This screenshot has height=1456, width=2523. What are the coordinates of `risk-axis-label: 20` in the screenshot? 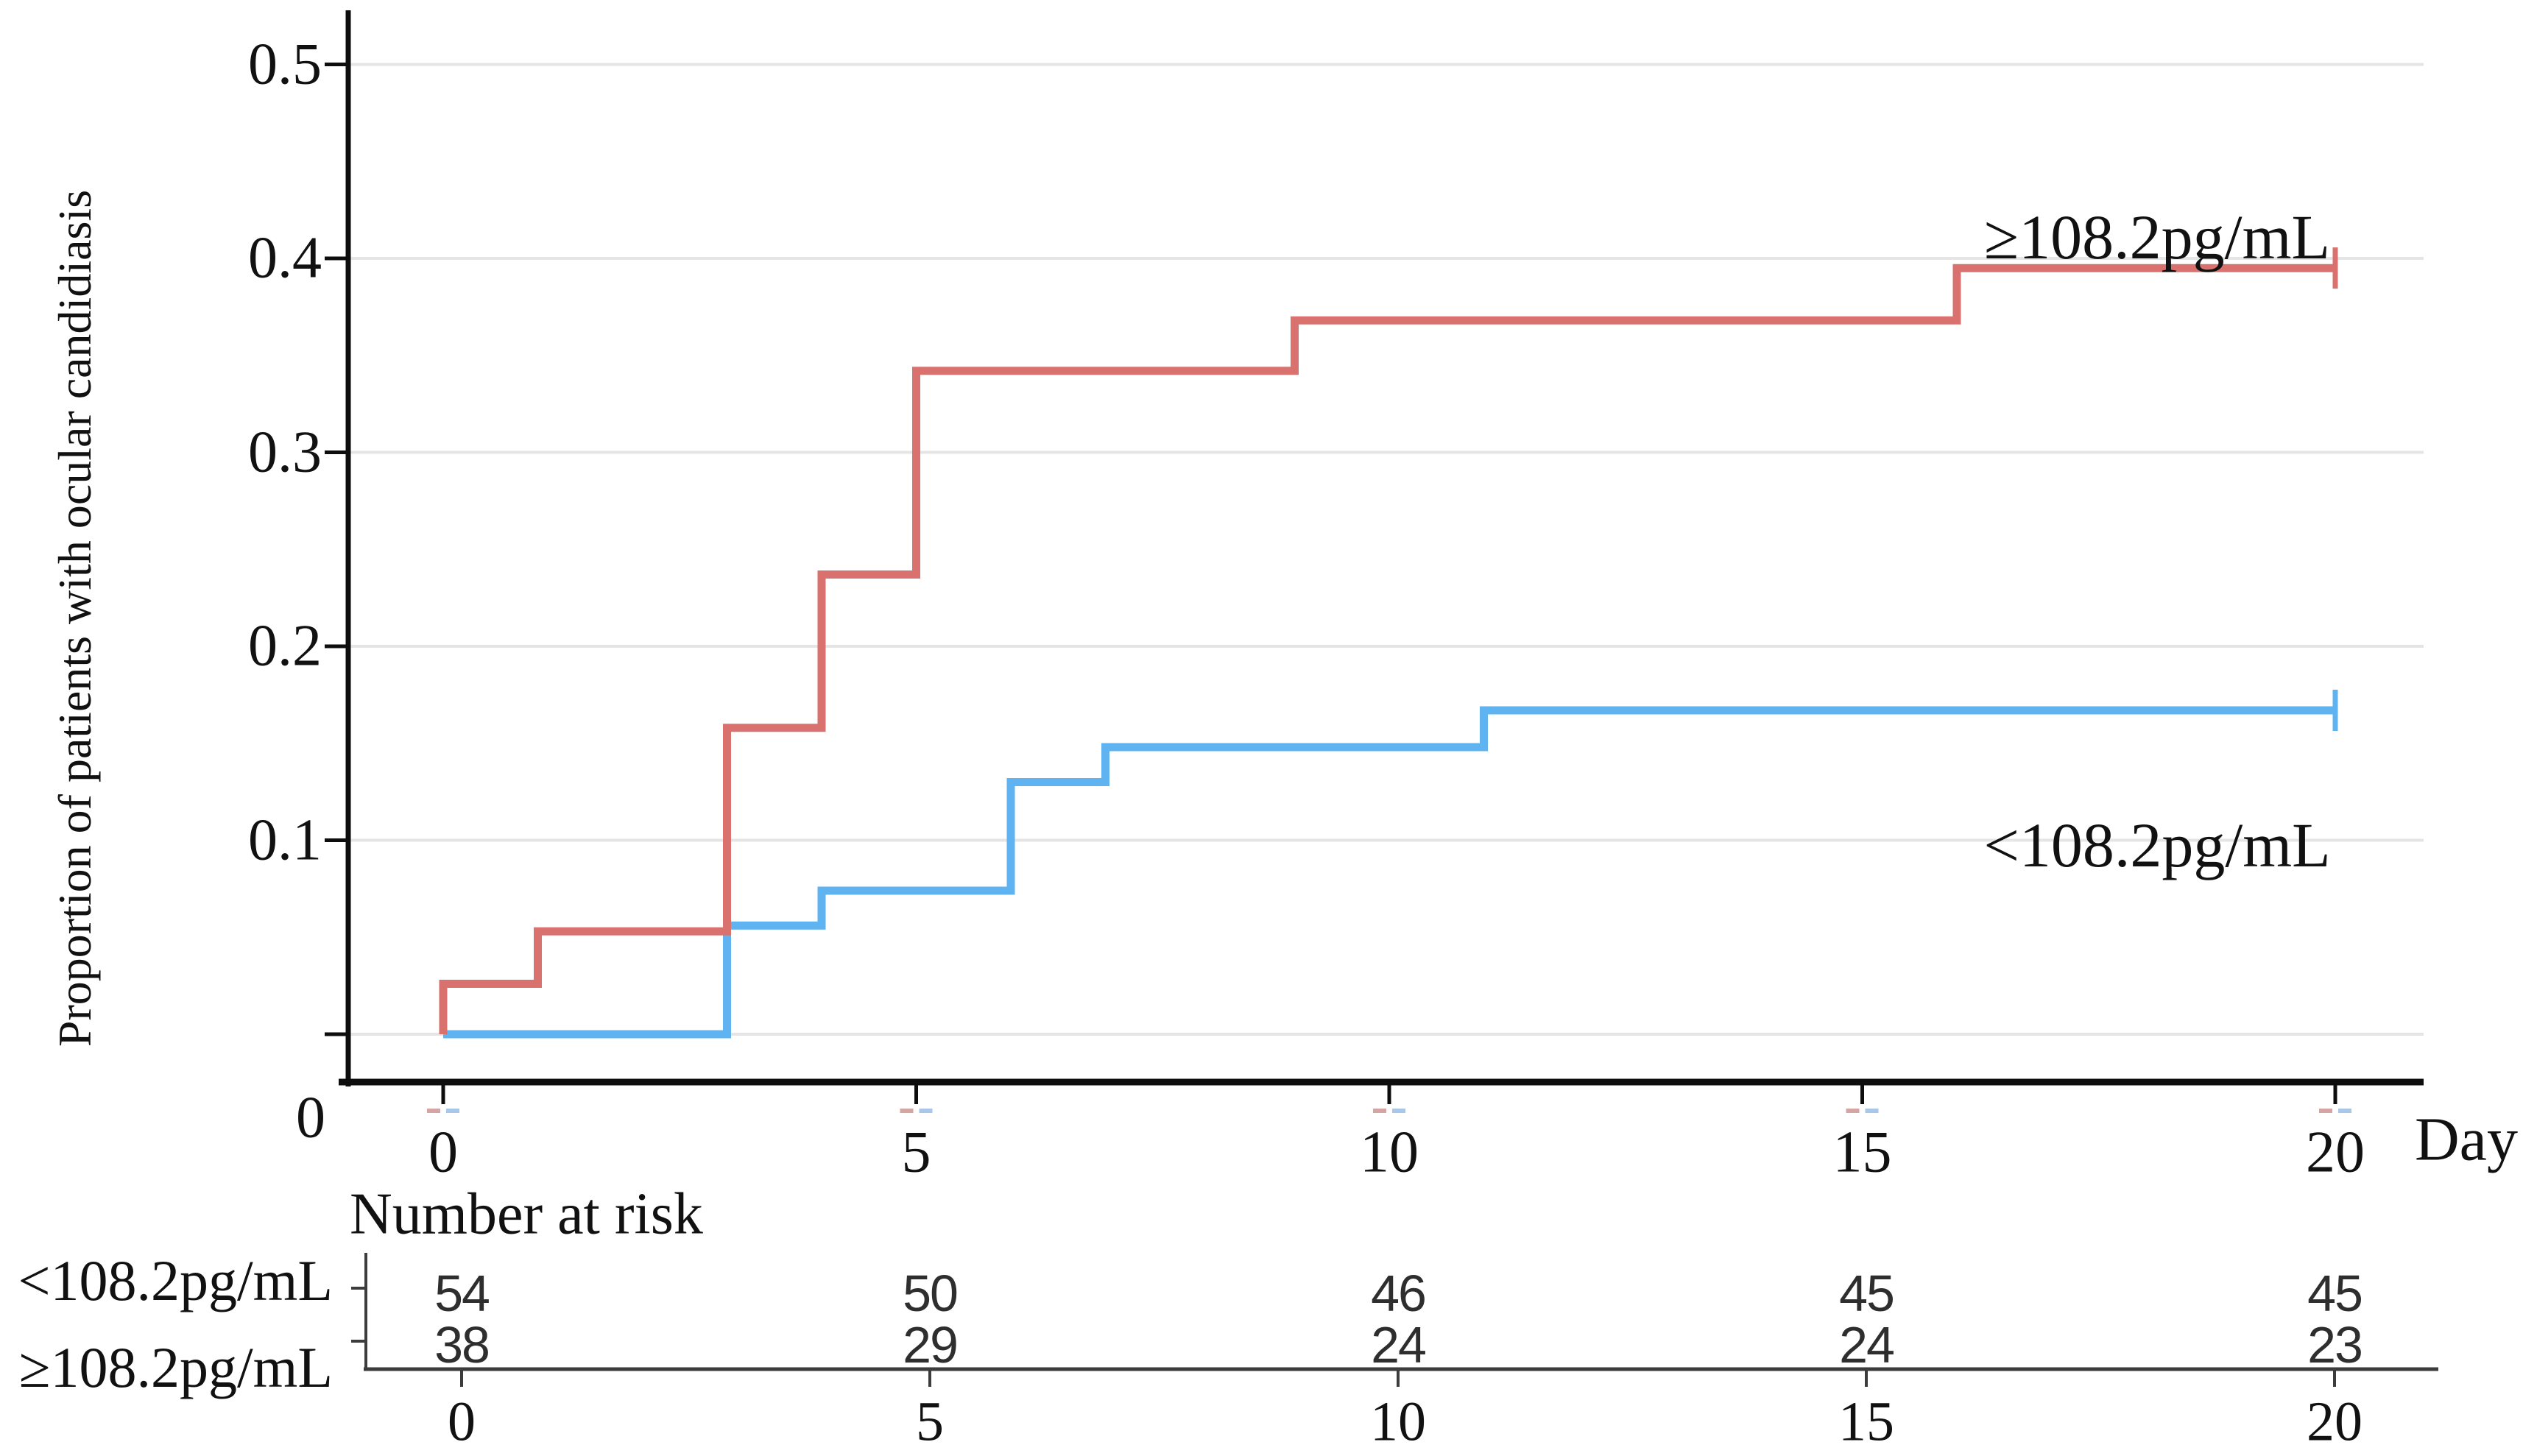 It's located at (2335, 1421).